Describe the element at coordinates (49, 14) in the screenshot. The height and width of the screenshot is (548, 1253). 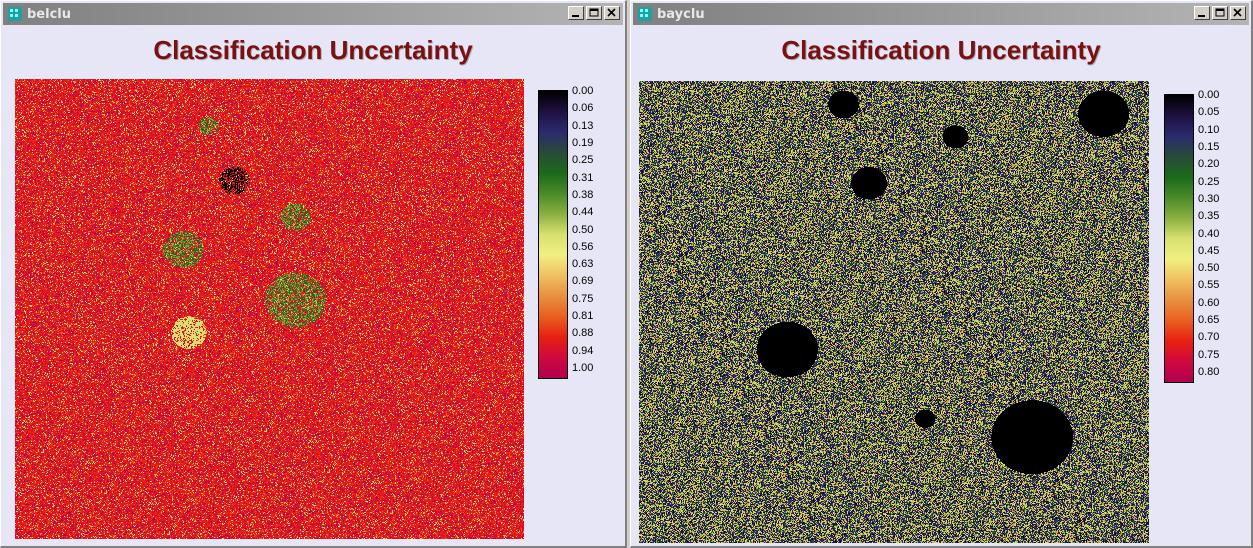
I see `window-title: belclu` at that location.